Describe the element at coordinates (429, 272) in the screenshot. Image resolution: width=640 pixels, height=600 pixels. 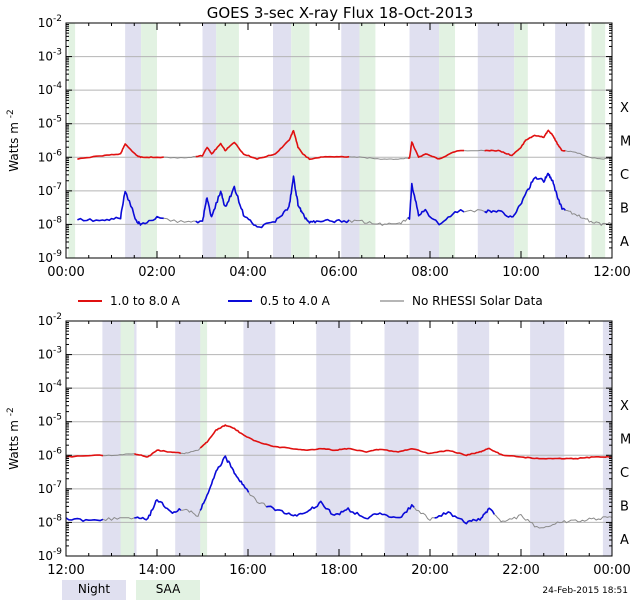
I see `x-tick-label: 08:00` at that location.